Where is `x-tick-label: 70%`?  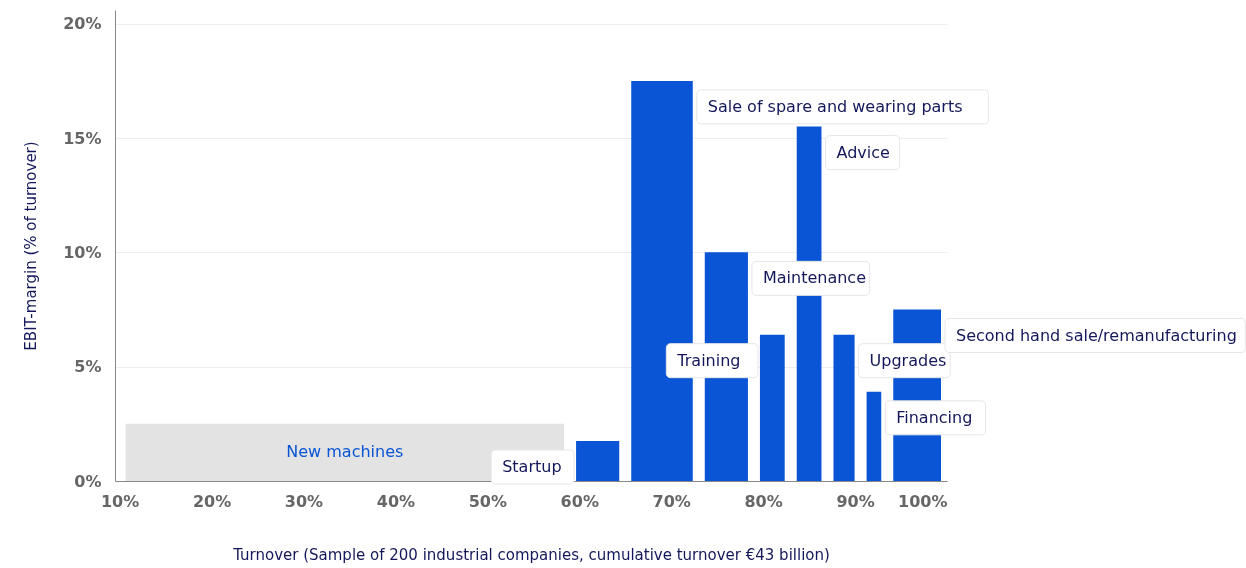 x-tick-label: 70% is located at coordinates (671, 501).